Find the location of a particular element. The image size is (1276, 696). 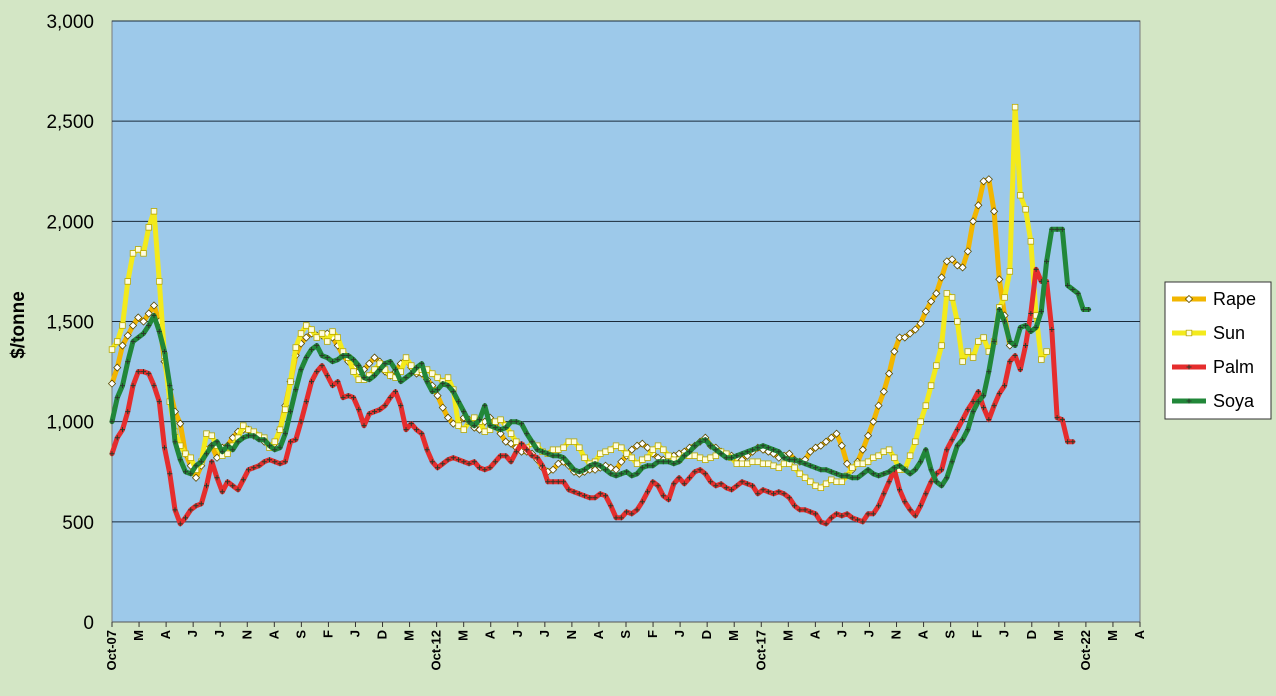

legend-item-palm: Palm is located at coordinates (1213, 367).